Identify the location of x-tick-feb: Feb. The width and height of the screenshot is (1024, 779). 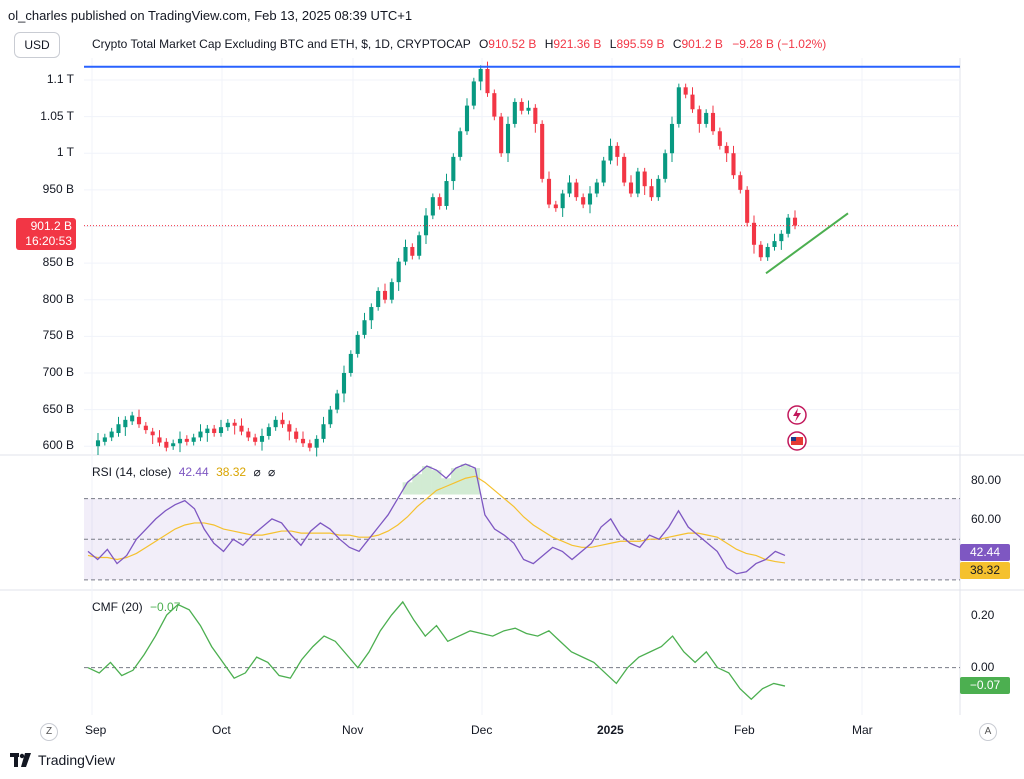
(744, 730).